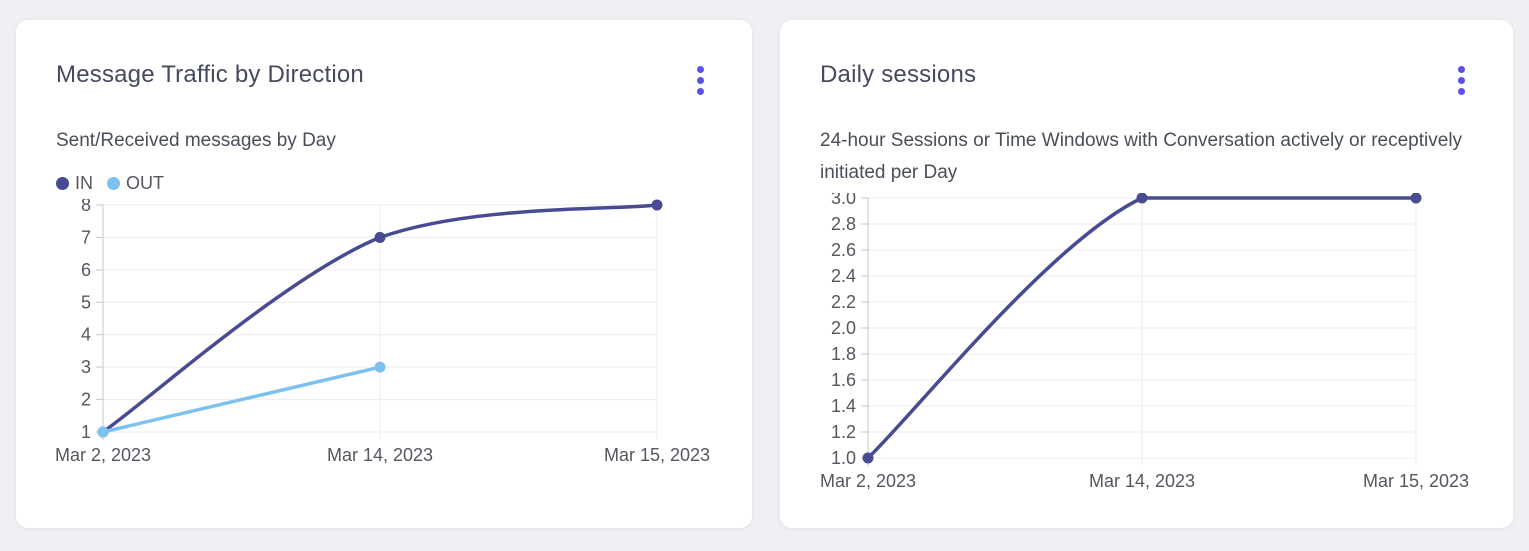 The width and height of the screenshot is (1529, 551). What do you see at coordinates (196, 140) in the screenshot?
I see `card-subtitle-message-traffic: Sent/Received messages by Day` at bounding box center [196, 140].